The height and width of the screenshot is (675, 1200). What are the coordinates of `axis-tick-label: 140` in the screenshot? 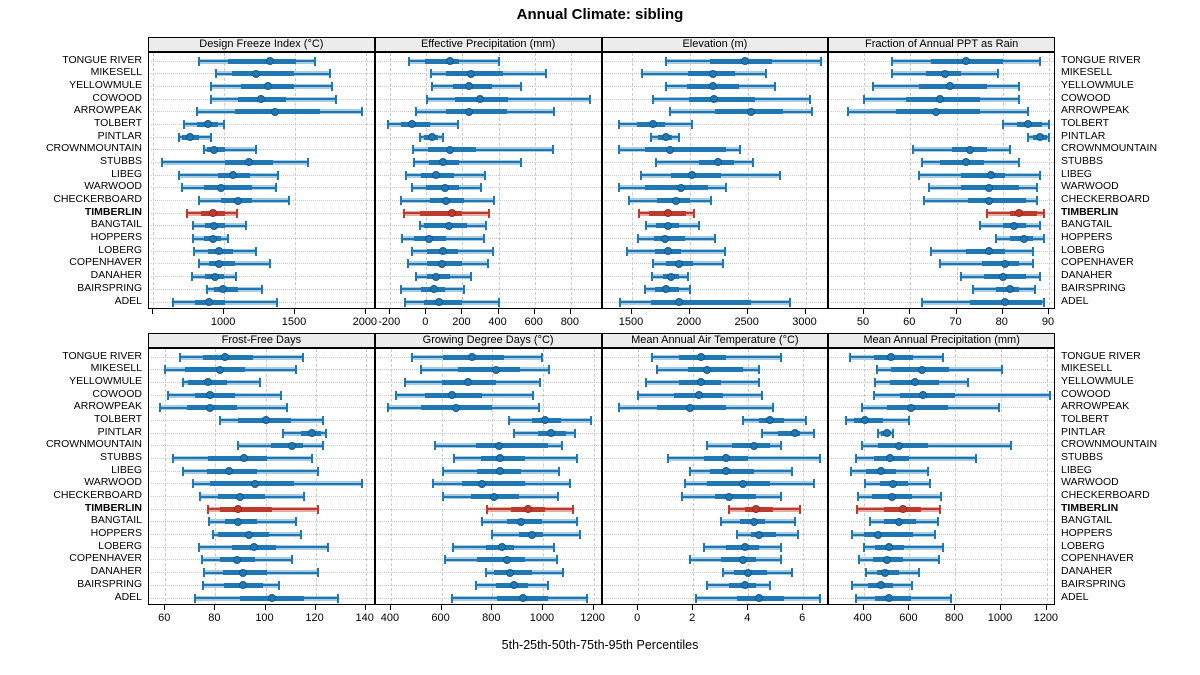 It's located at (364, 618).